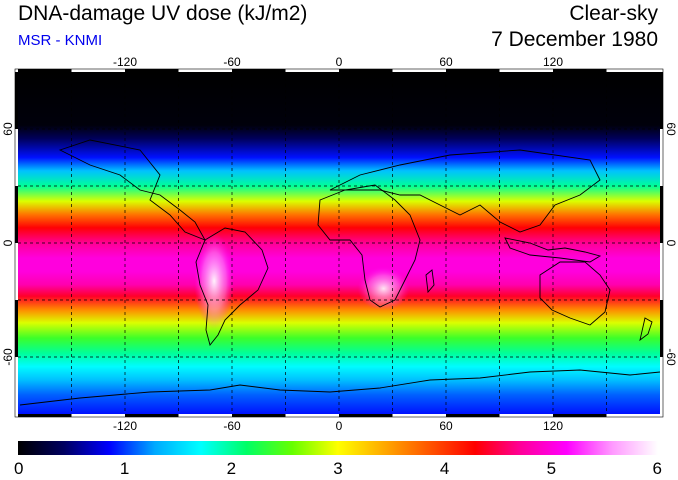 Image resolution: width=678 pixels, height=480 pixels. I want to click on coastline-eurasia, so click(465, 191).